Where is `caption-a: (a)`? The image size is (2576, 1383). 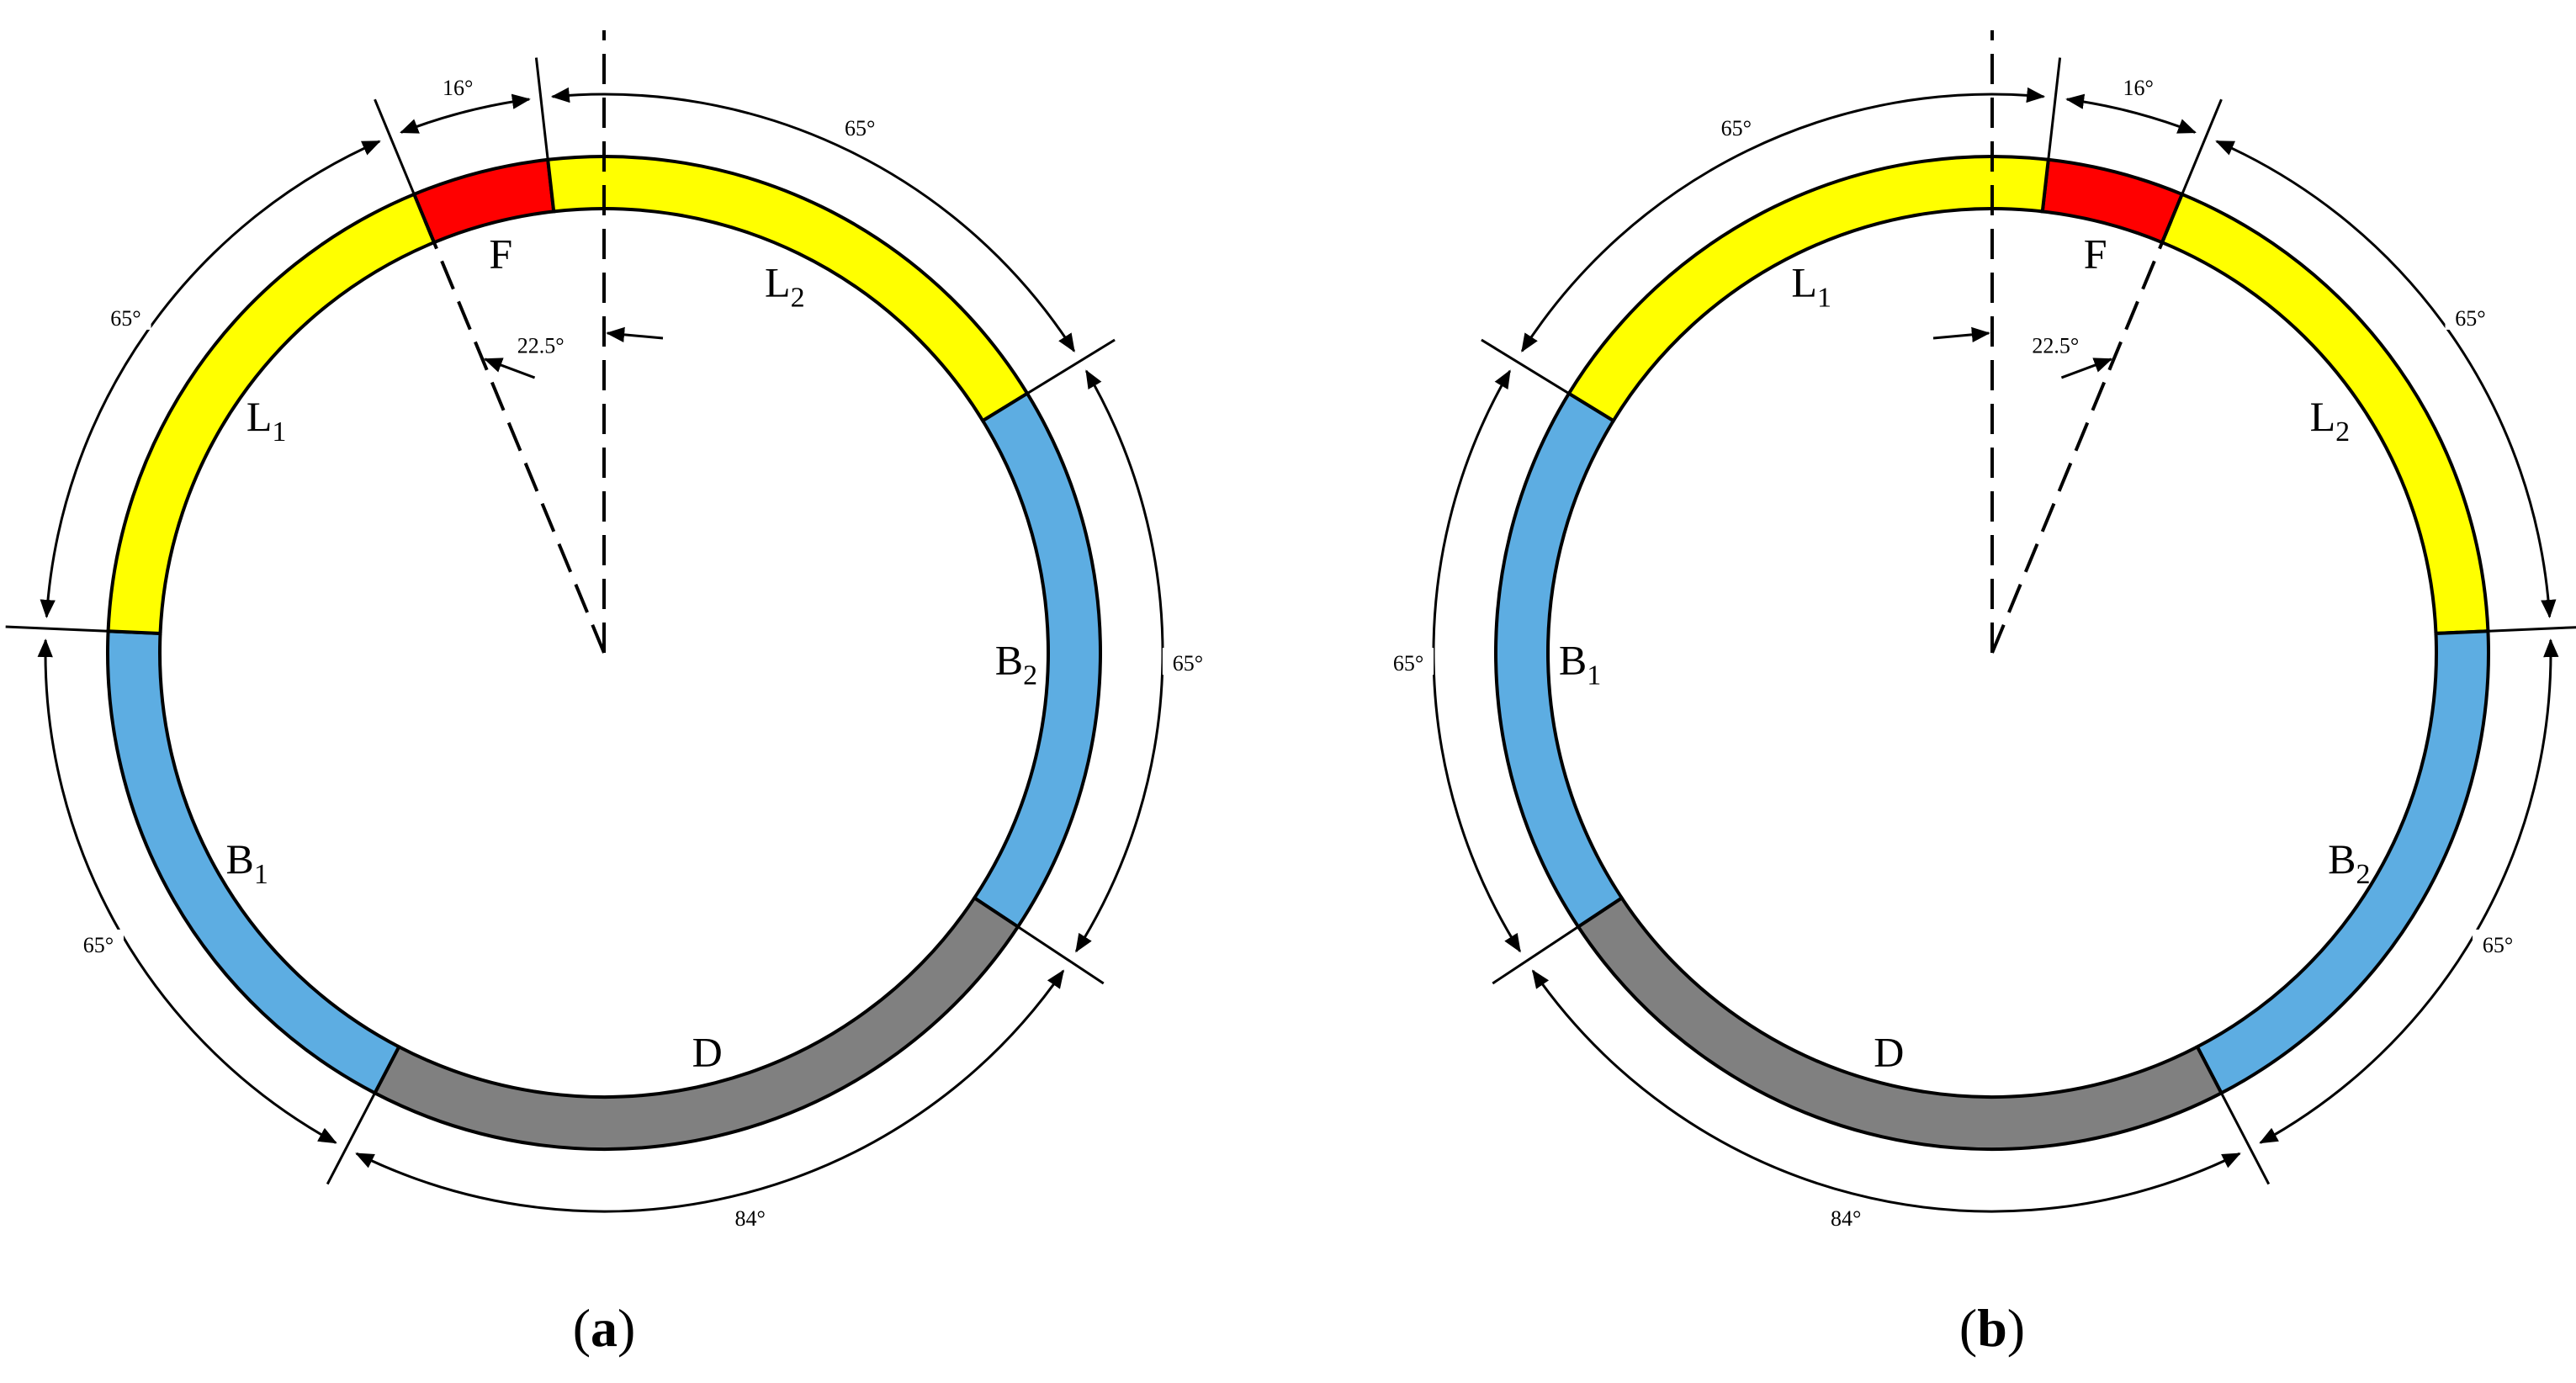
caption-a: (a) is located at coordinates (604, 1328).